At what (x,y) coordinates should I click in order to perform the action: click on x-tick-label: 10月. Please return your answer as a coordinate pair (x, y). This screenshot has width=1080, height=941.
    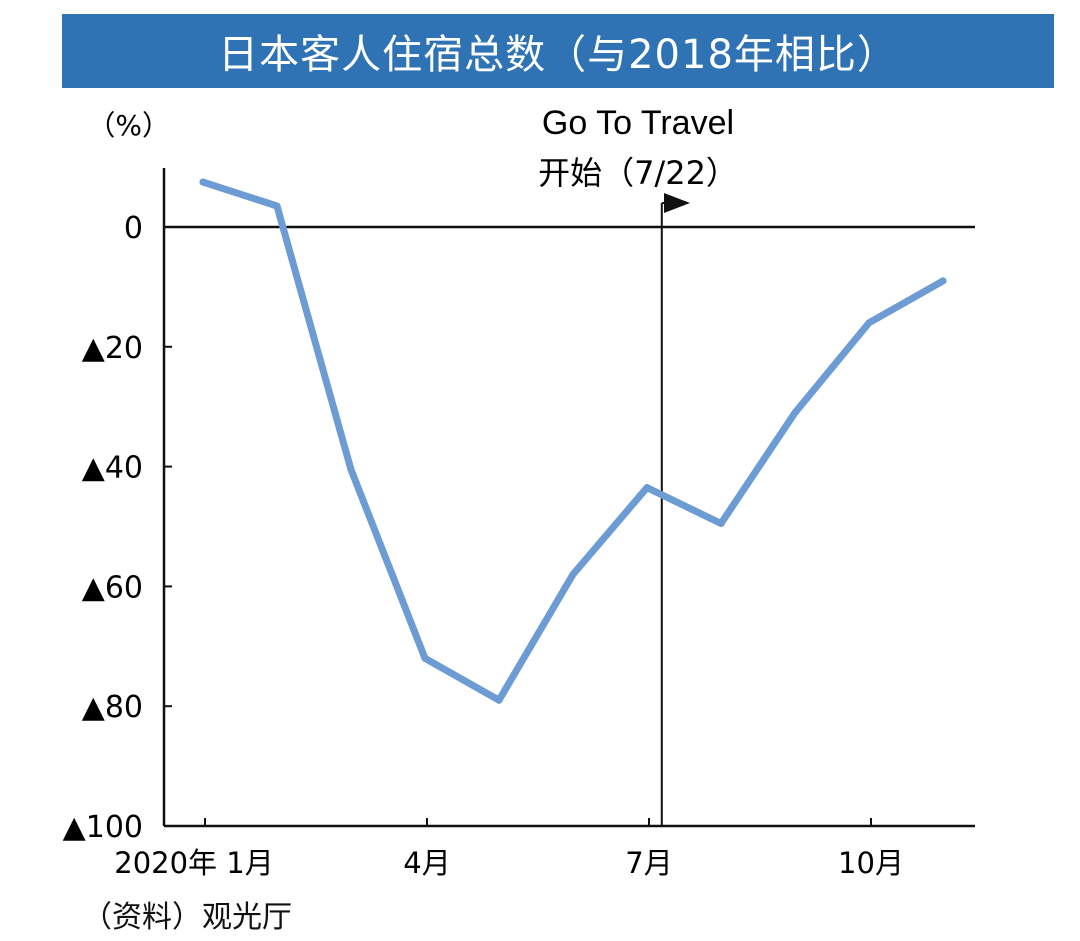
    Looking at the image, I should click on (871, 863).